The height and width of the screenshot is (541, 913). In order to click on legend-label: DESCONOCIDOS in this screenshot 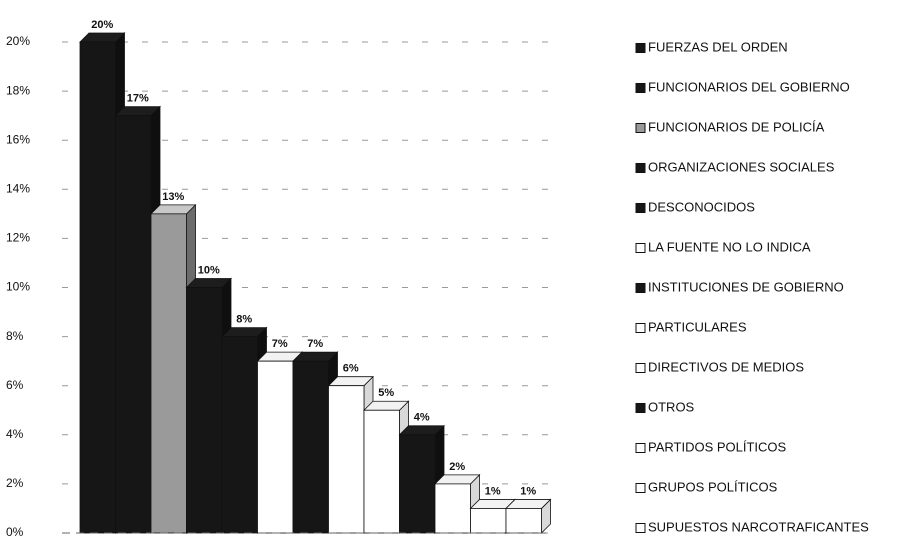, I will do `click(701, 206)`.